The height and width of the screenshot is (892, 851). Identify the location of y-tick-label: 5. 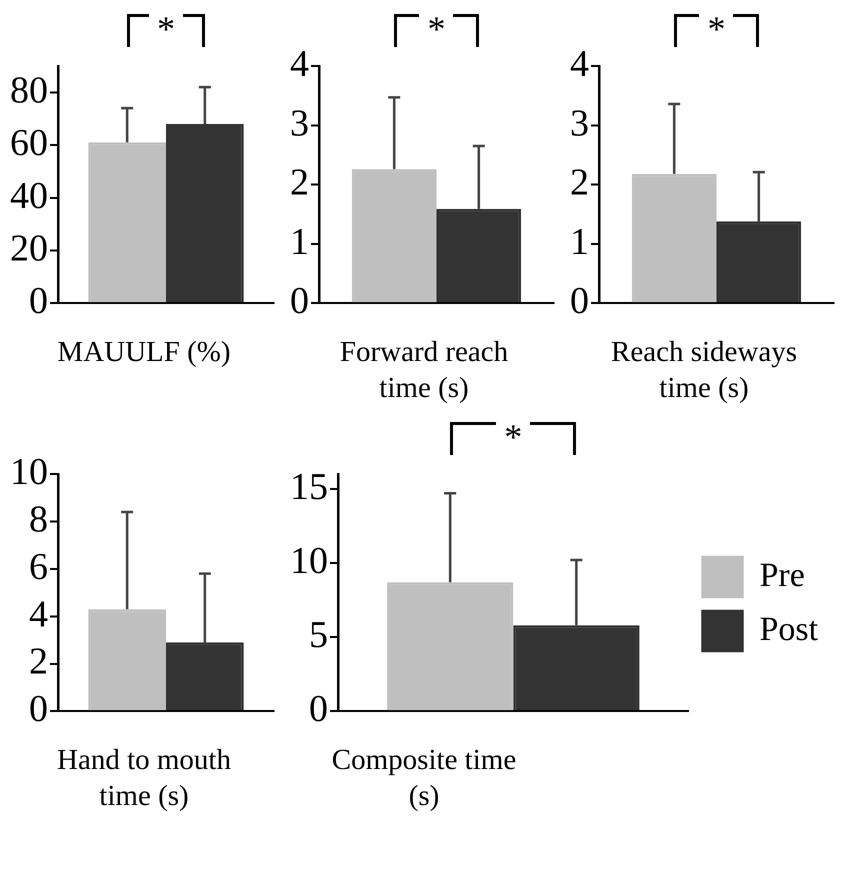
(318, 635).